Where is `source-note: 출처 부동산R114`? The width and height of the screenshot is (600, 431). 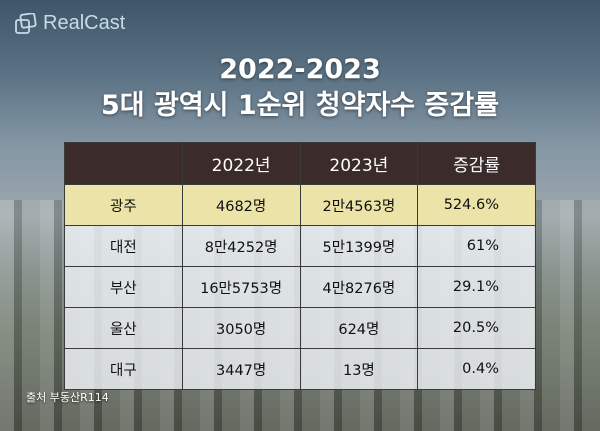 source-note: 출처 부동산R114 is located at coordinates (67, 397).